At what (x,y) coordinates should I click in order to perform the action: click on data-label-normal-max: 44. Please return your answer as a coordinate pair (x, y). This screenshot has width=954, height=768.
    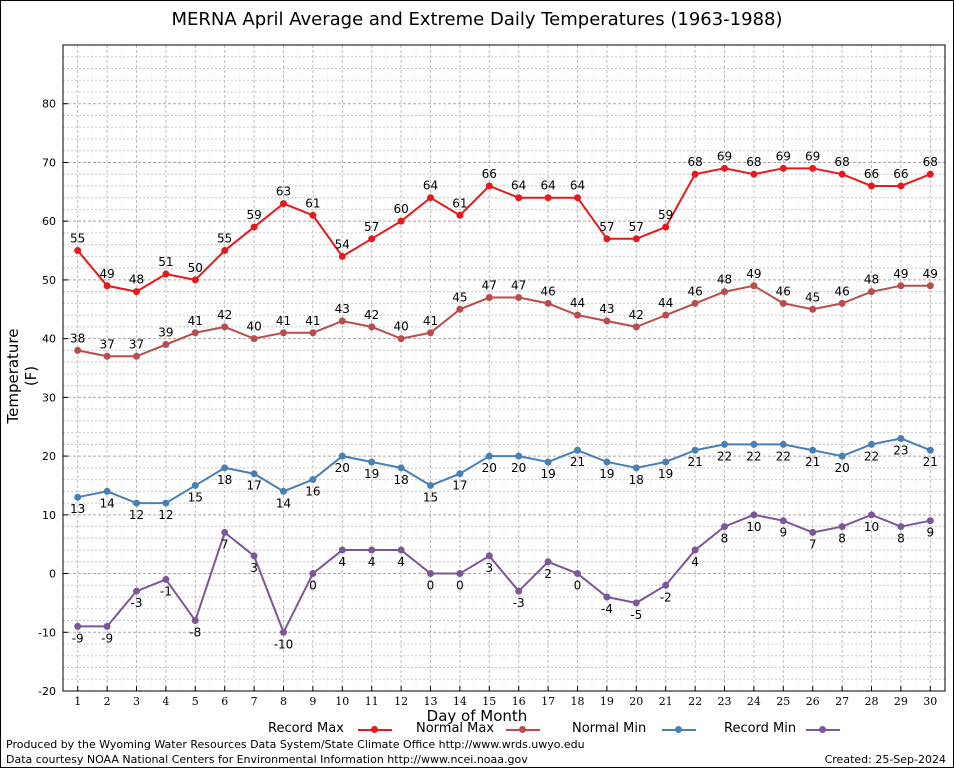
    Looking at the image, I should click on (665, 303).